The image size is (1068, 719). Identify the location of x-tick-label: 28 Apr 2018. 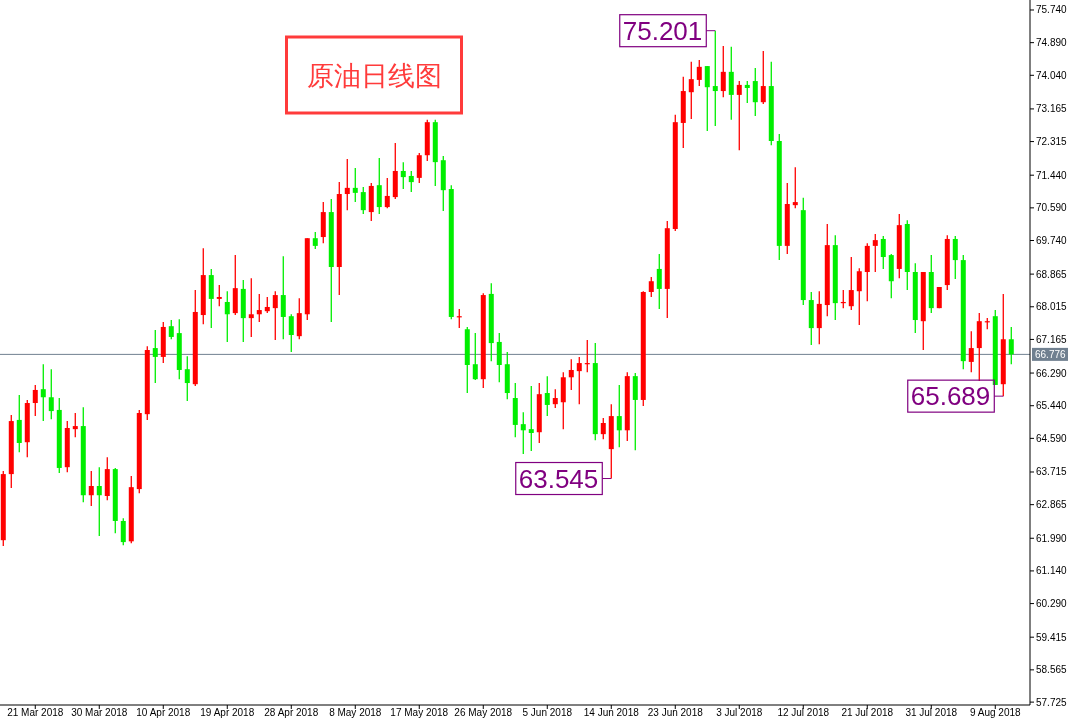
(291, 712).